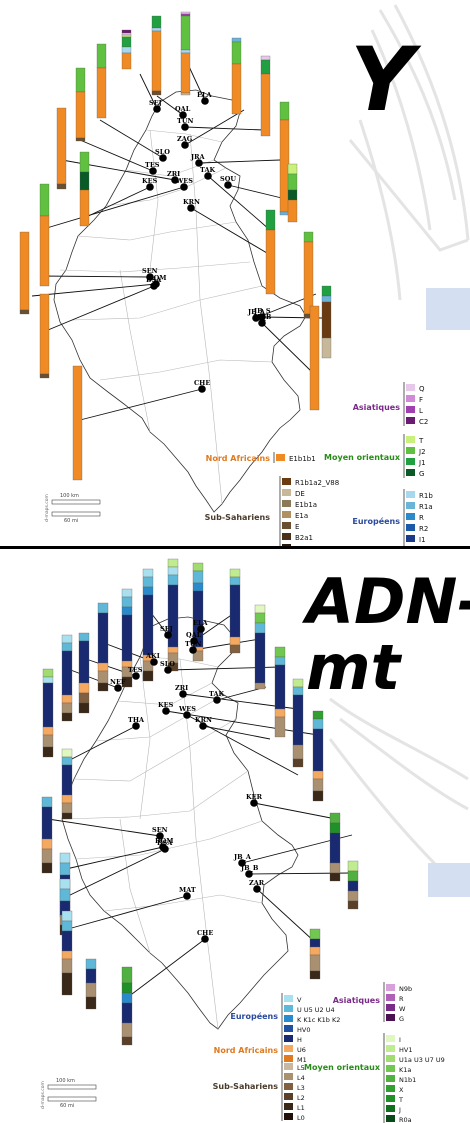  I want to click on legend-label: T, so click(421, 441).